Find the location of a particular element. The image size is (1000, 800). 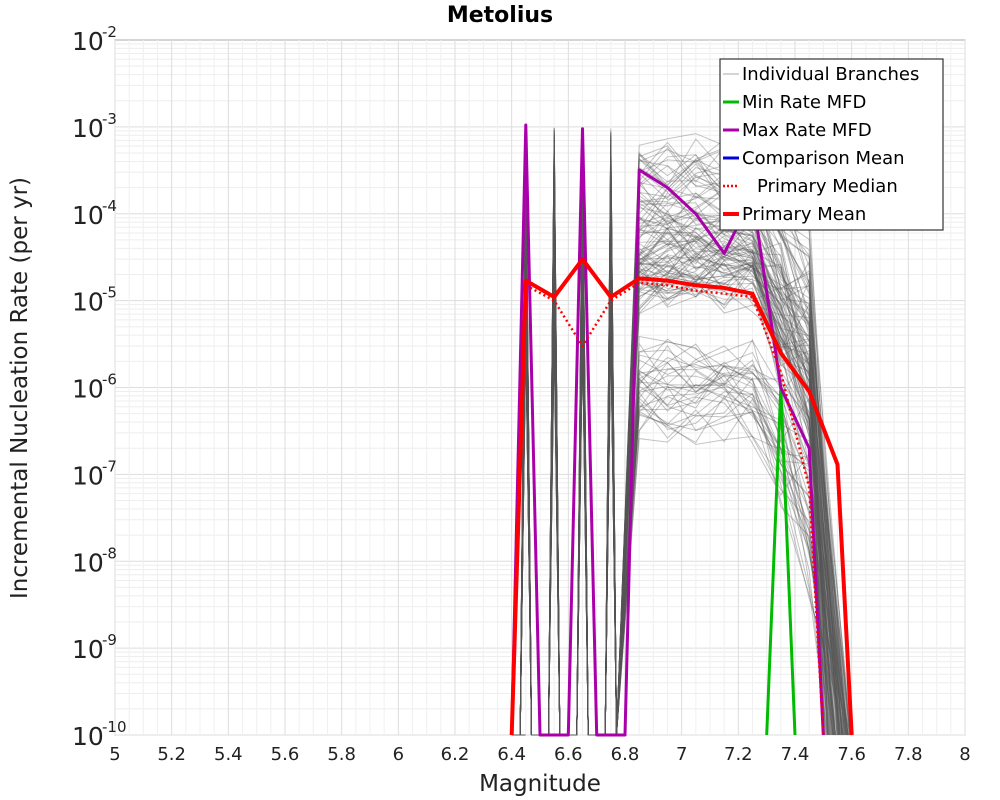

x-tick-label: 7 is located at coordinates (681, 754).